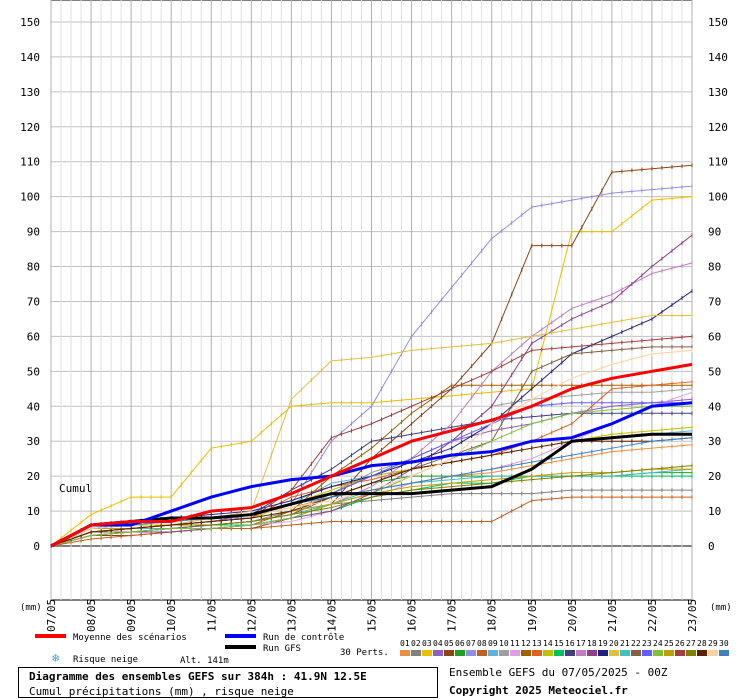  What do you see at coordinates (331, 615) in the screenshot?
I see `x-tick-label: 14/05` at bounding box center [331, 615].